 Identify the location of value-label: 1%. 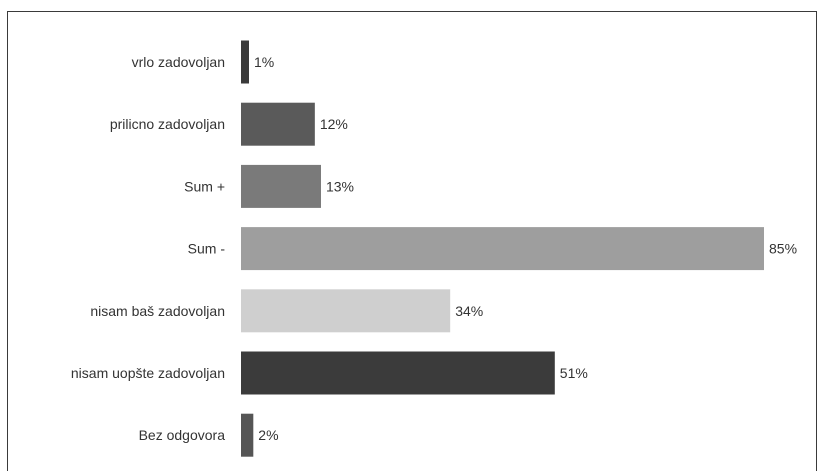
(264, 62).